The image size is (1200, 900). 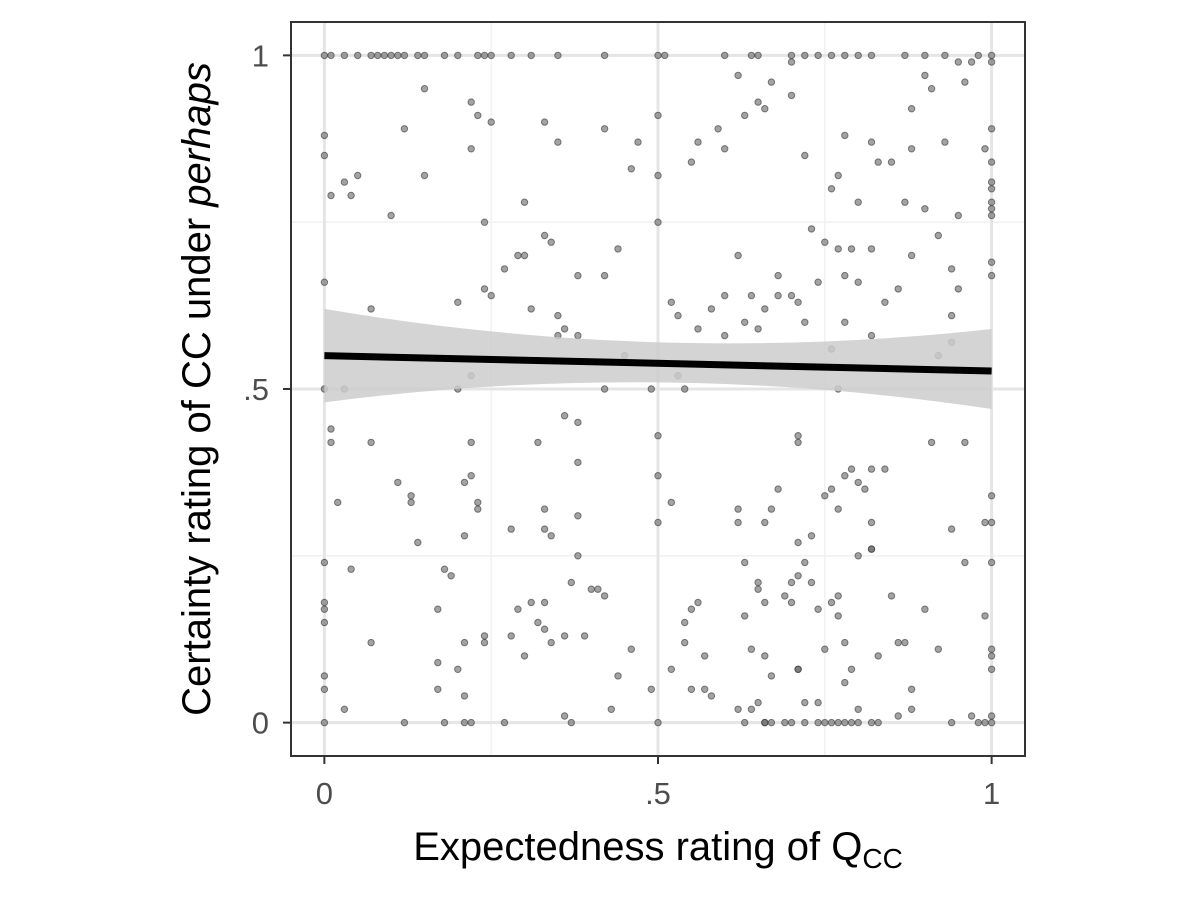 What do you see at coordinates (658, 359) in the screenshot?
I see `confidence-band` at bounding box center [658, 359].